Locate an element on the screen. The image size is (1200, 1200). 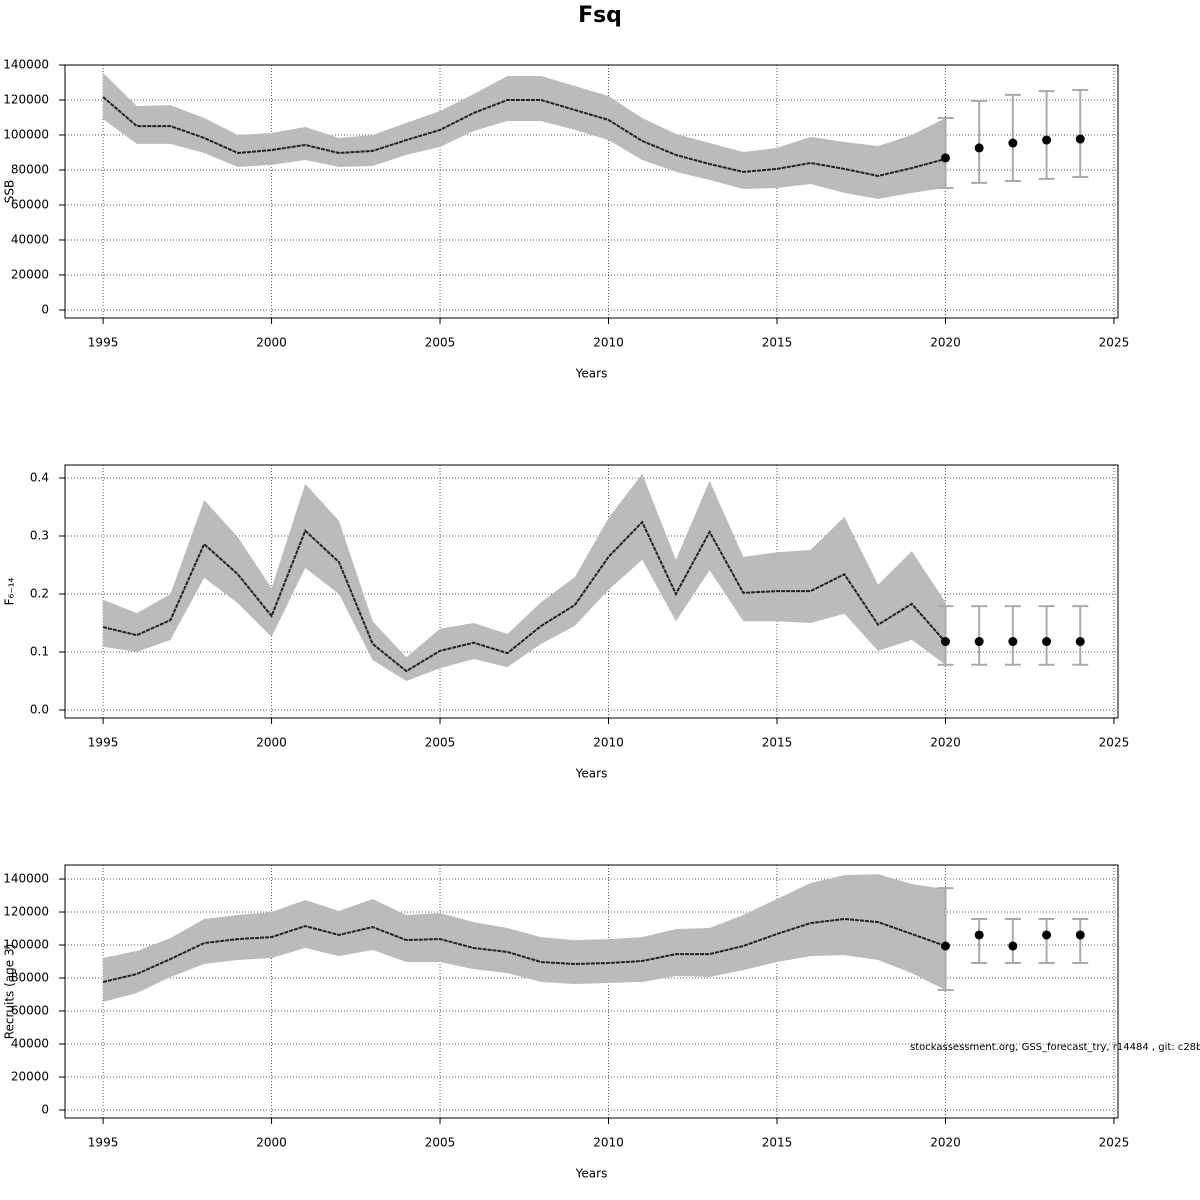
y-tick-label: 0.0 is located at coordinates (39, 709).